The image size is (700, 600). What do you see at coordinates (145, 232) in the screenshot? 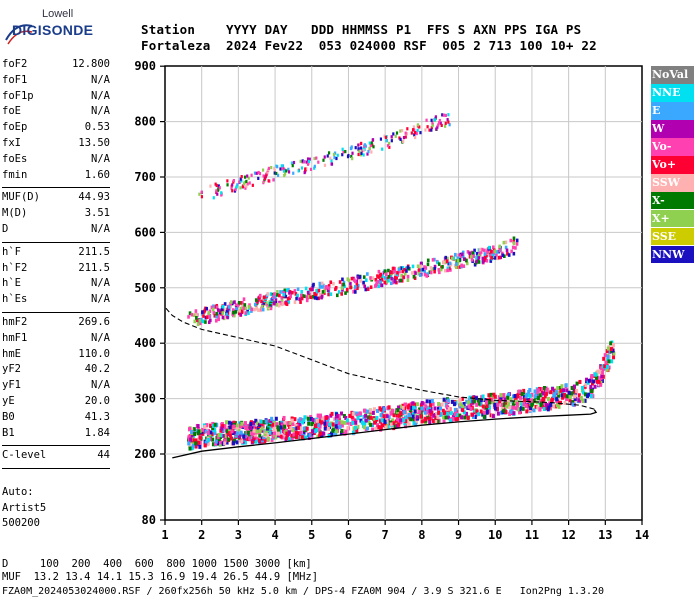
I see `y-tick-label: 600` at bounding box center [145, 232].